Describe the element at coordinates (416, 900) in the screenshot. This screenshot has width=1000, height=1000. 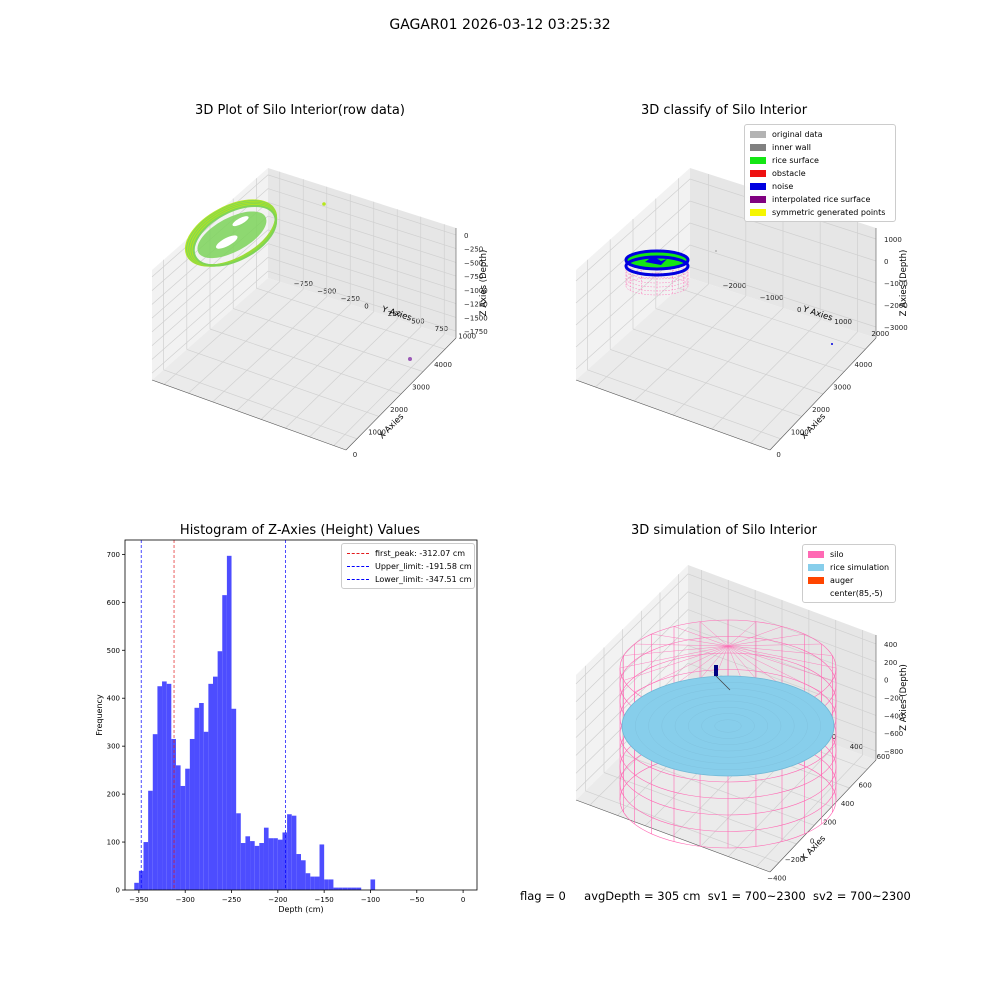
I see `histogram-x-tick-label: −50` at that location.